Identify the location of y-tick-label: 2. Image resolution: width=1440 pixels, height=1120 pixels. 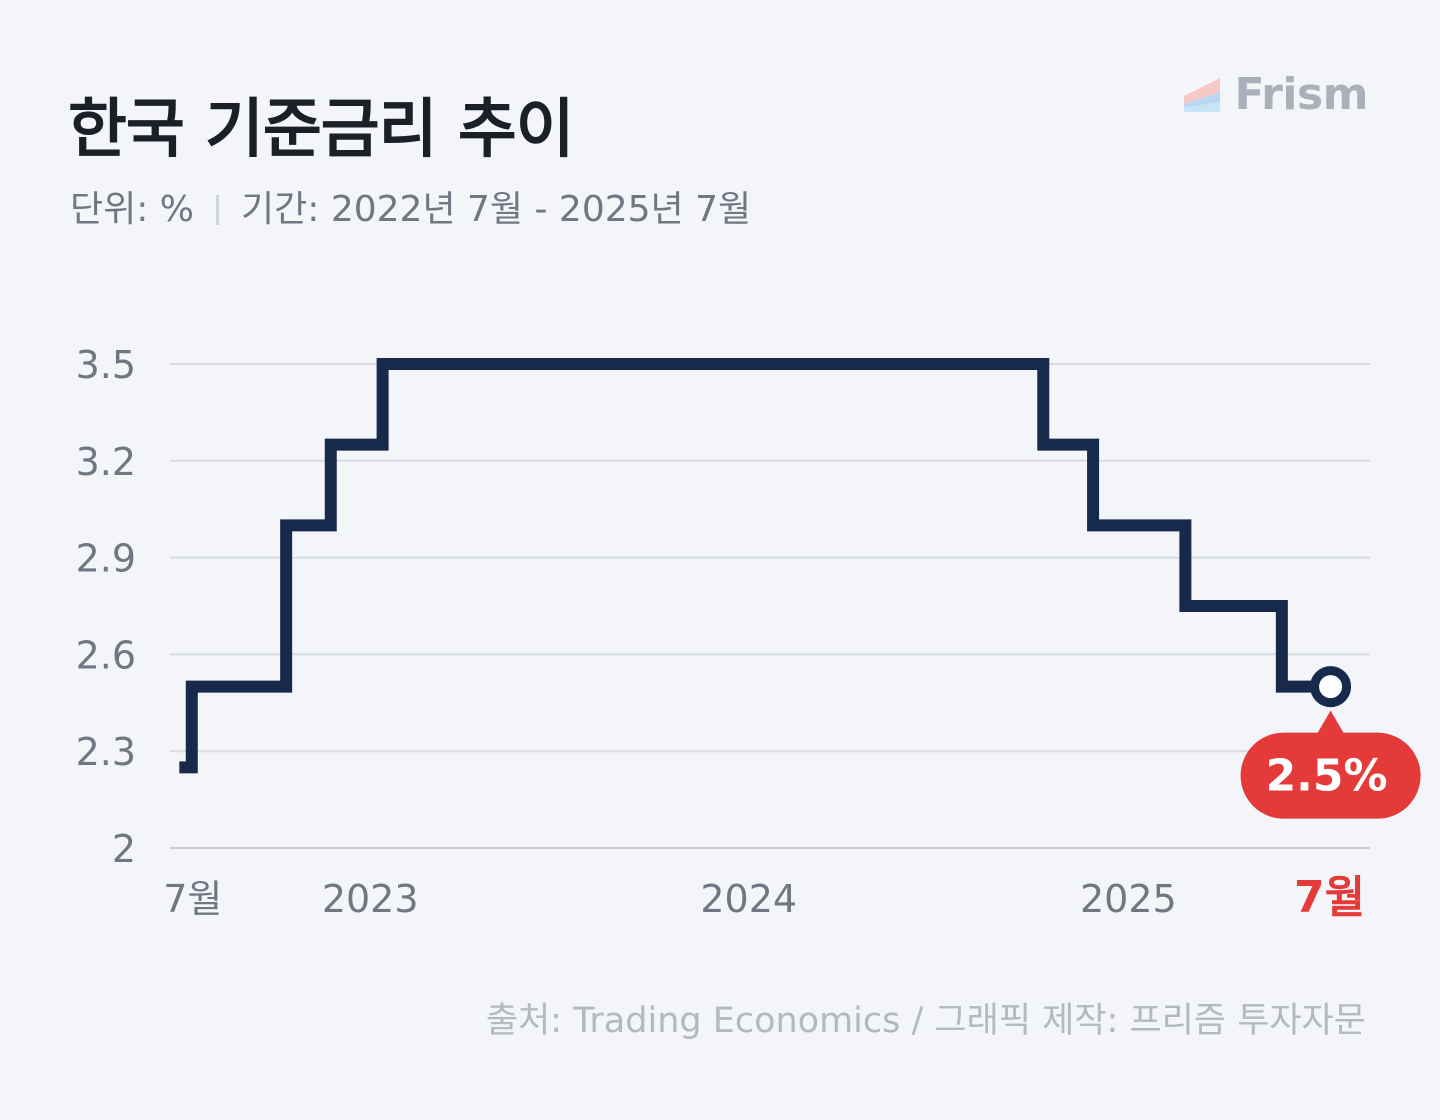
(124, 849).